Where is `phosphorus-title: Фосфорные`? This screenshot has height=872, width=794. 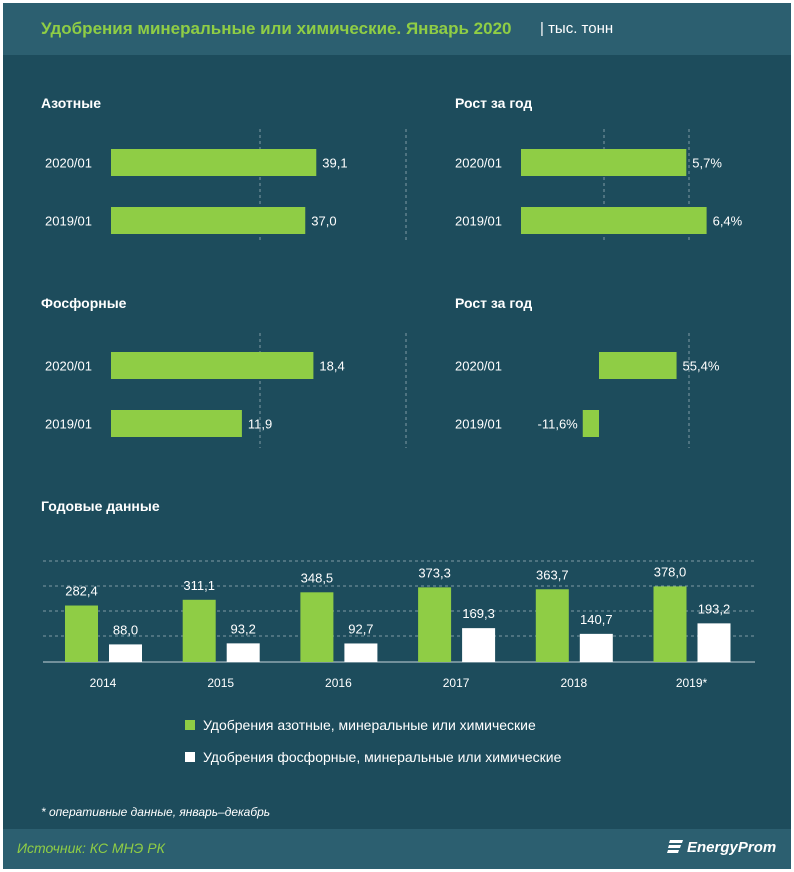 phosphorus-title: Фосфорные is located at coordinates (84, 303).